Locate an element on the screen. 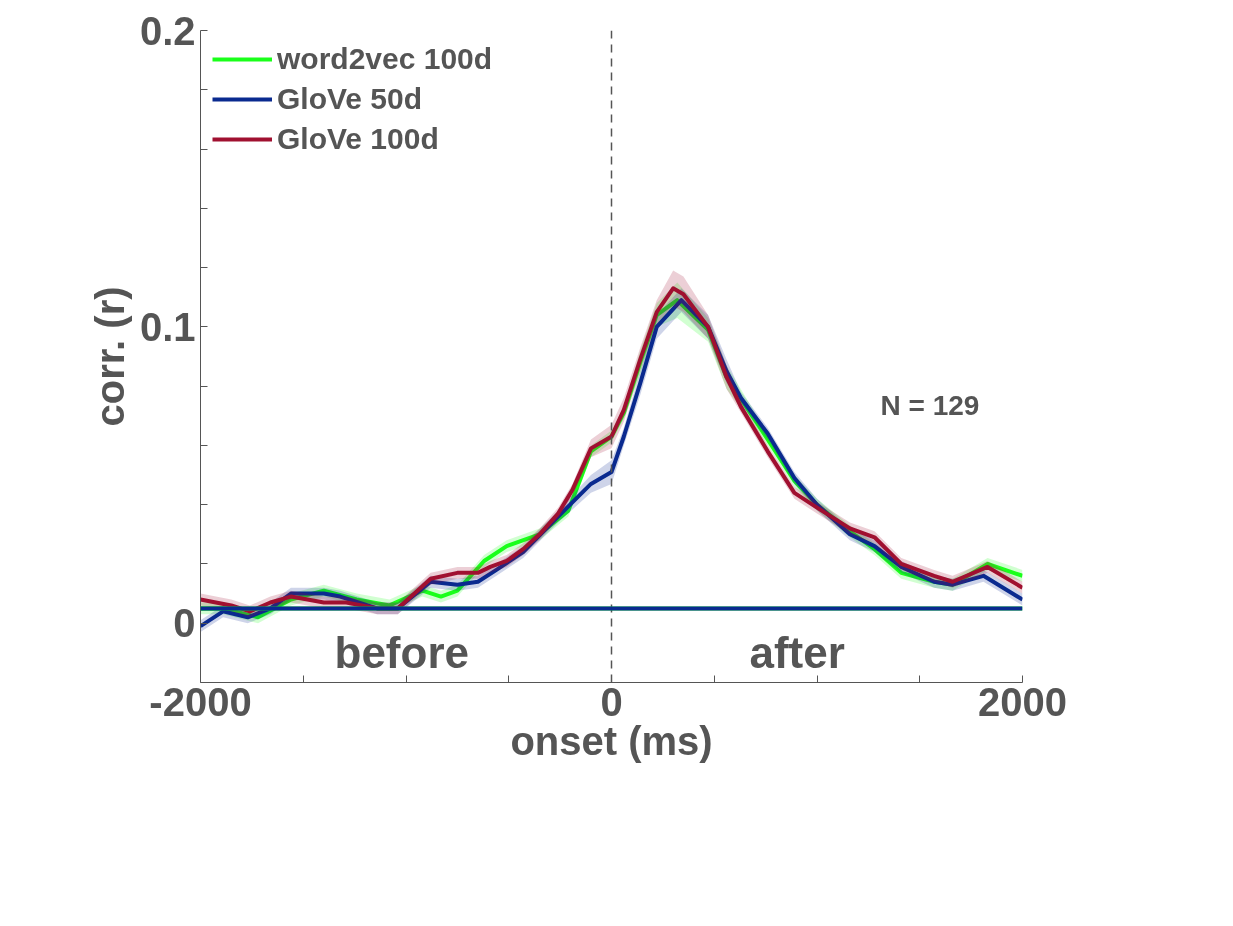 Image resolution: width=1233 pixels, height=926 pixels. annotation: before is located at coordinates (401, 652).